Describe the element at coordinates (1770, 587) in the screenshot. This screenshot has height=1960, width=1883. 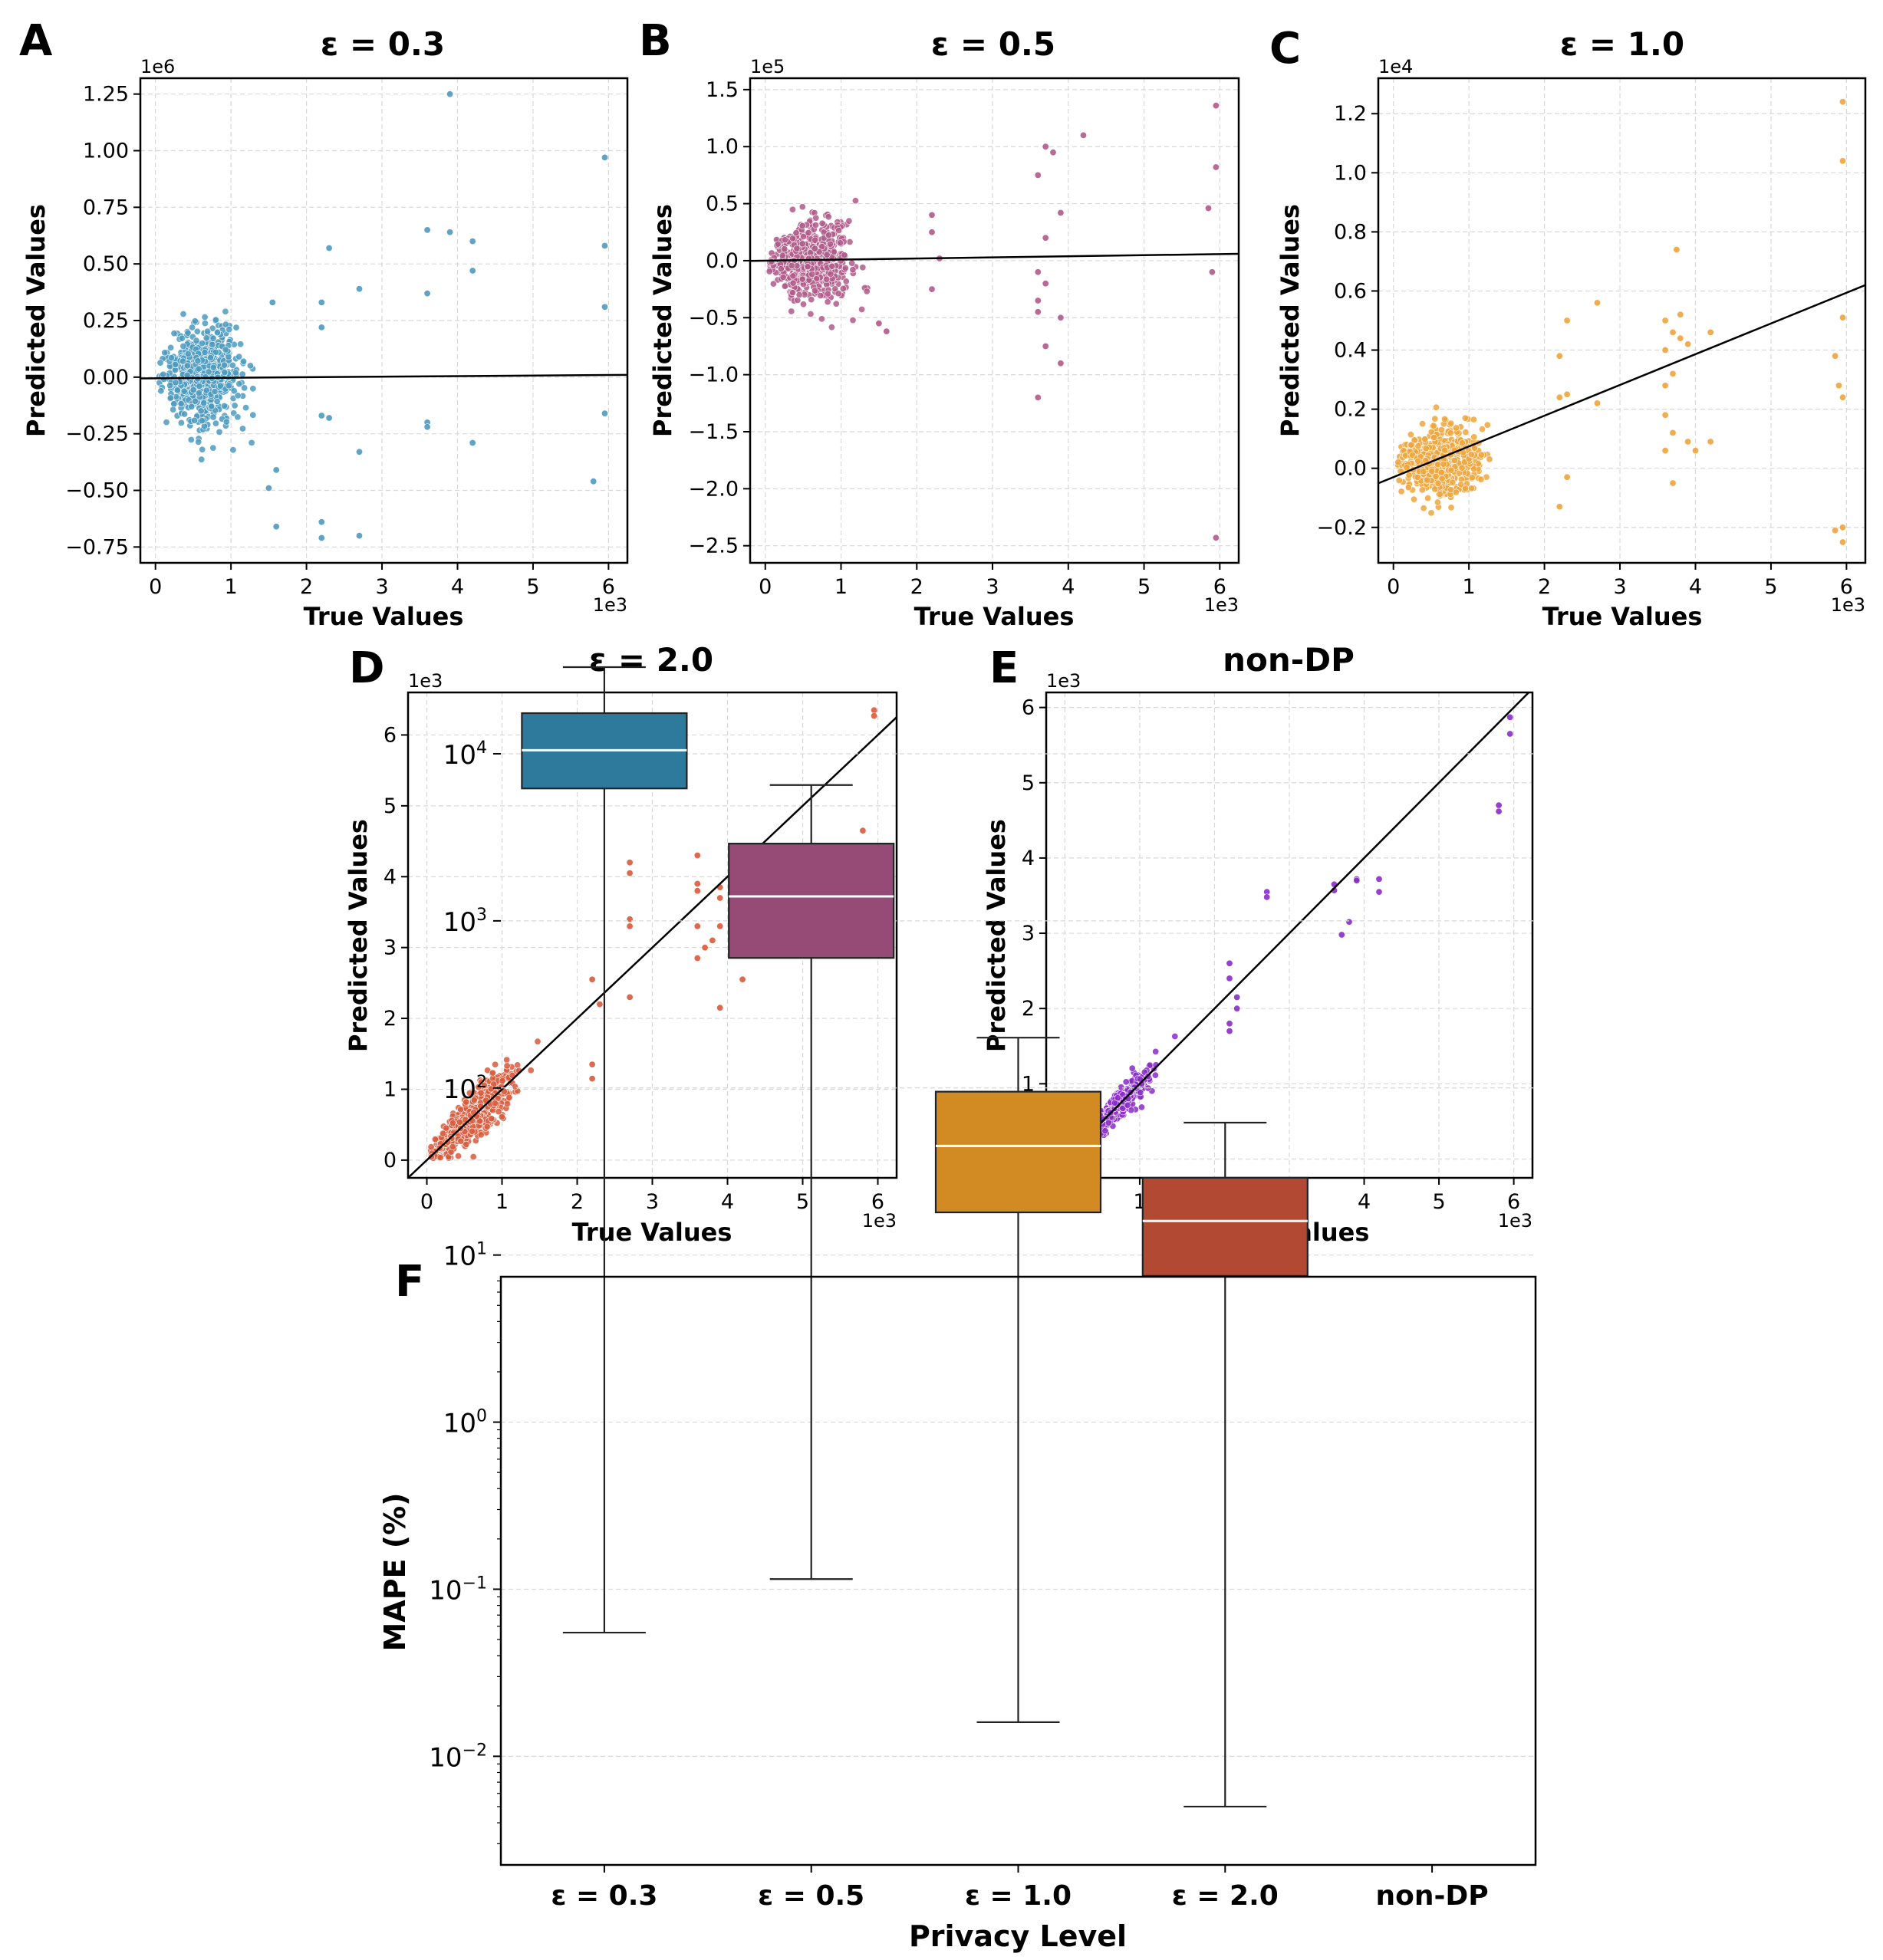
I see `x-tick-label: 5` at that location.